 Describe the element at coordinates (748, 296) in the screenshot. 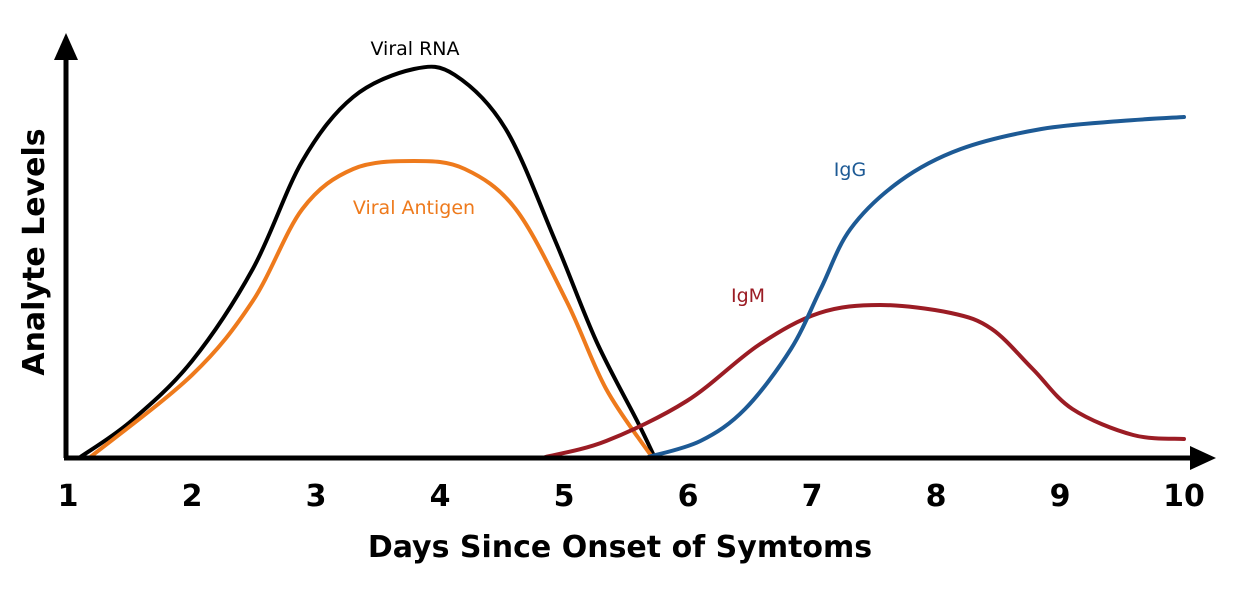

I see `label-igm: IgM` at that location.